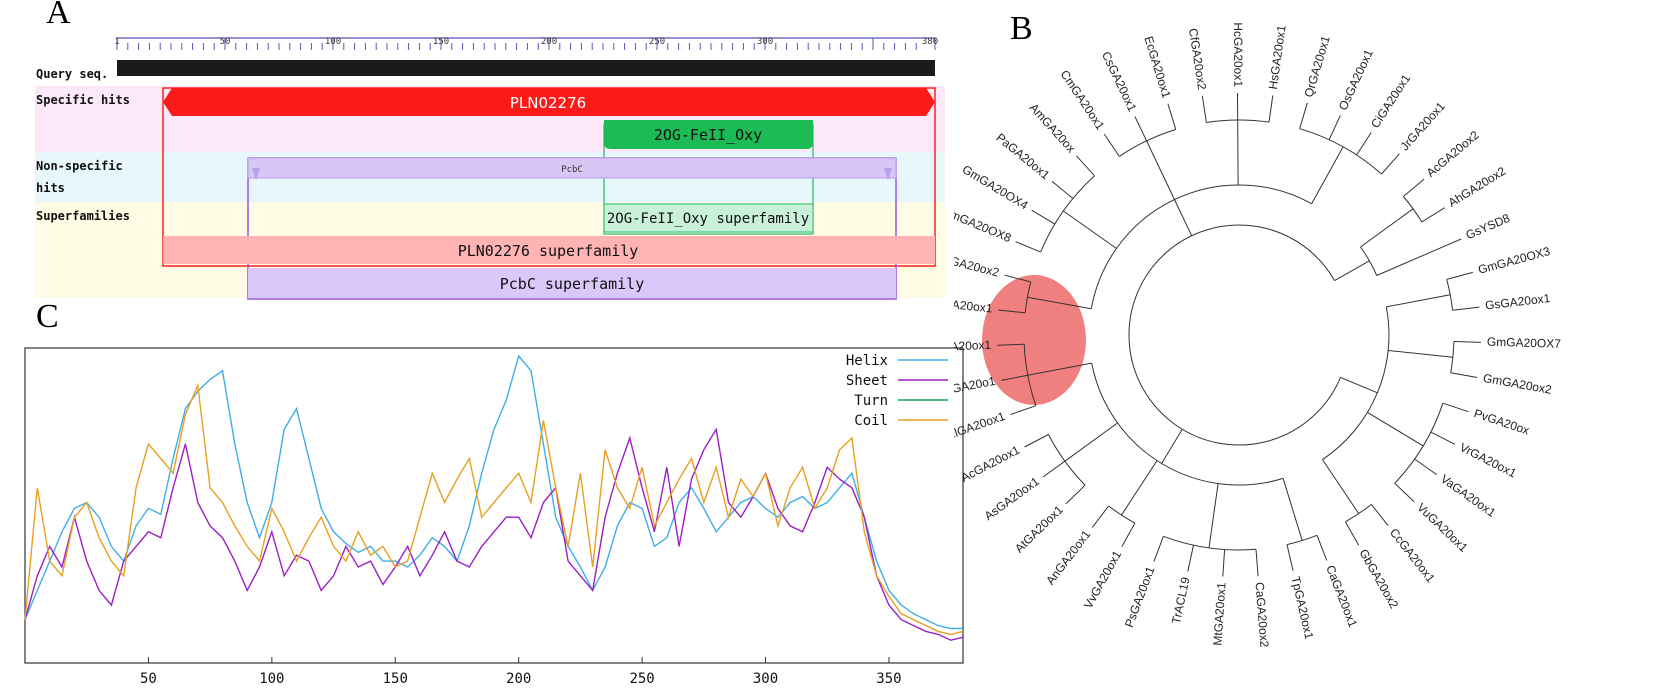 The height and width of the screenshot is (688, 1654). I want to click on pln-superfamily-bar, so click(549, 250).